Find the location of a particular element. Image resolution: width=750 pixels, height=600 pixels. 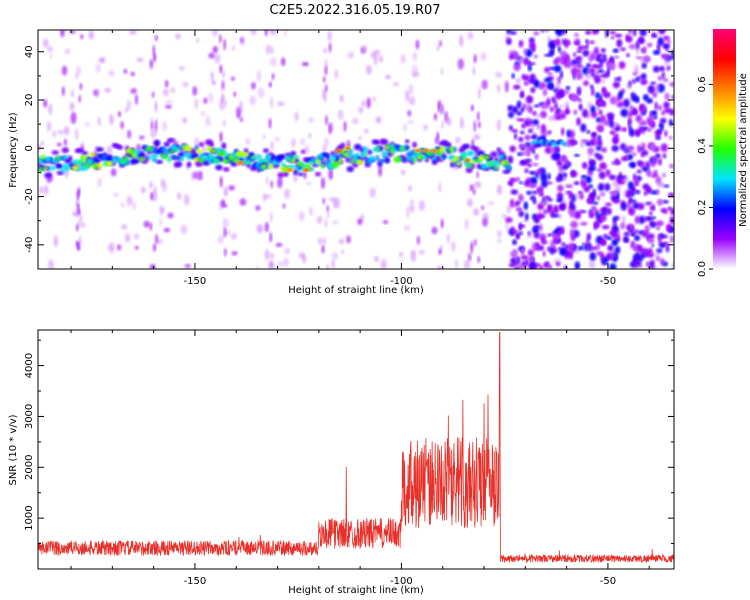

y-tick-label: -20 is located at coordinates (29, 196).